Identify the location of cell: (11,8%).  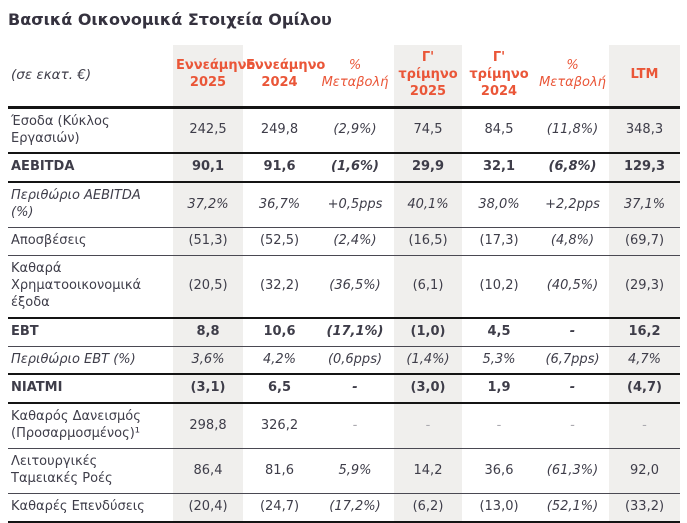
(572, 131).